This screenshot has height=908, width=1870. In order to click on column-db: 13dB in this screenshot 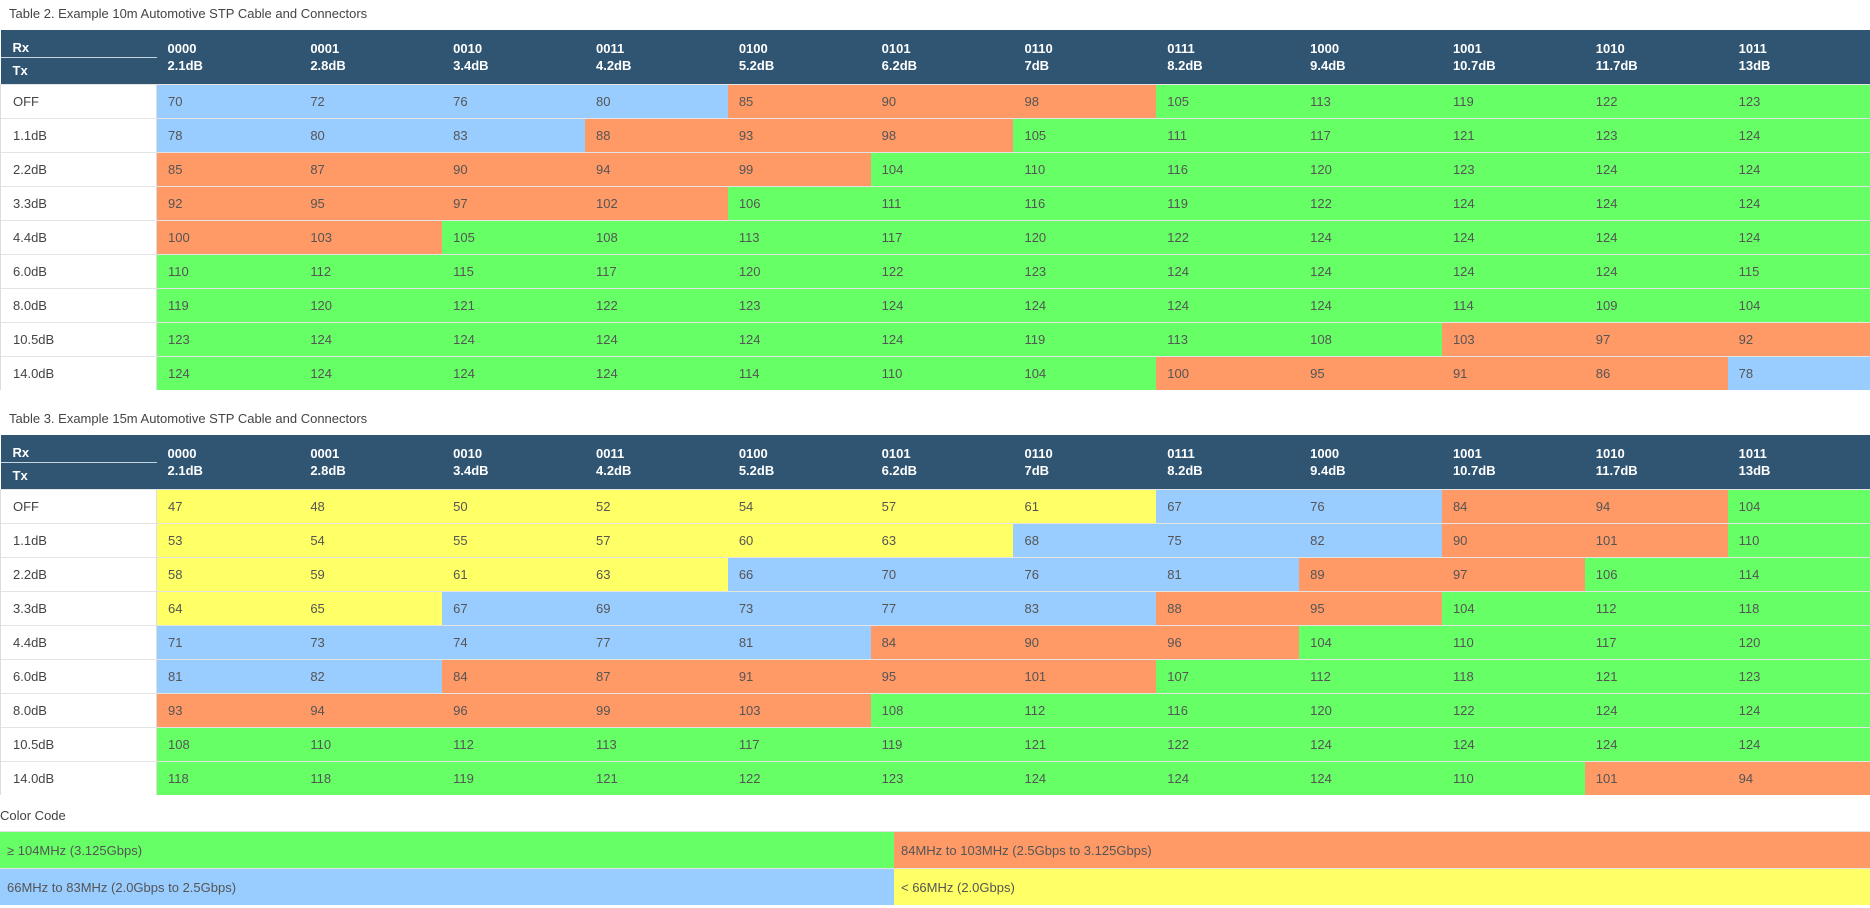, I will do `click(1754, 65)`.